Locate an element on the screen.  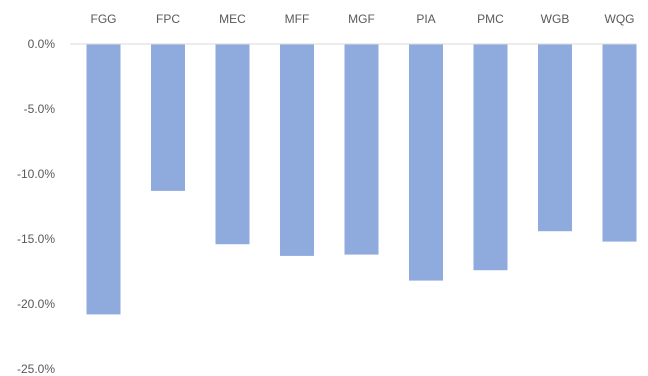
category-label-mff: MFF is located at coordinates (297, 19).